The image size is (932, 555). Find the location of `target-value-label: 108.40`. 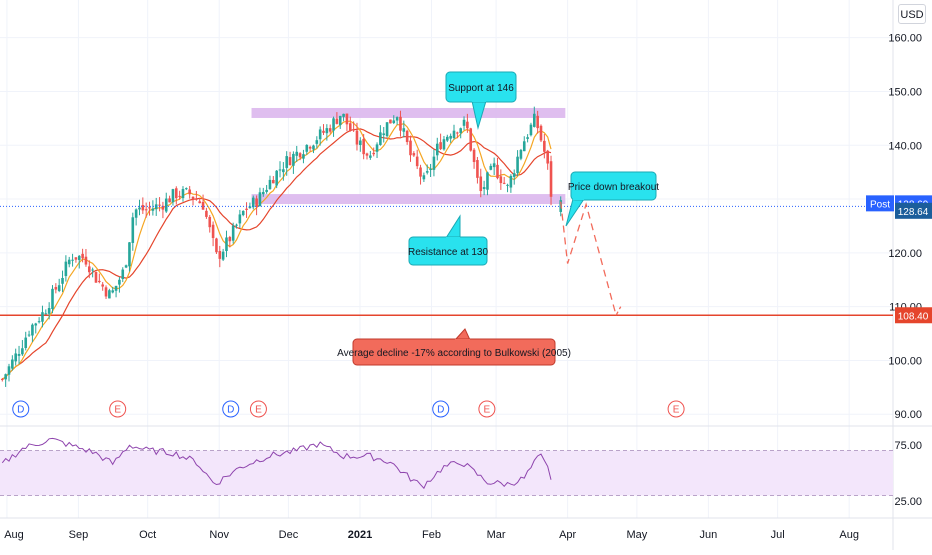

target-value-label: 108.40 is located at coordinates (913, 316).